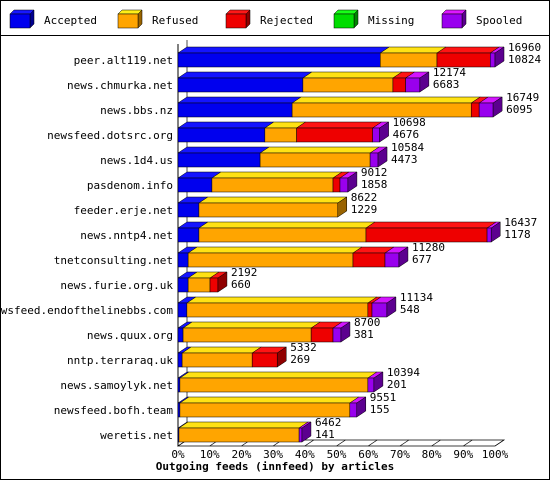 This screenshot has height=480, width=550. What do you see at coordinates (374, 184) in the screenshot?
I see `accepted-label: 1858` at bounding box center [374, 184].